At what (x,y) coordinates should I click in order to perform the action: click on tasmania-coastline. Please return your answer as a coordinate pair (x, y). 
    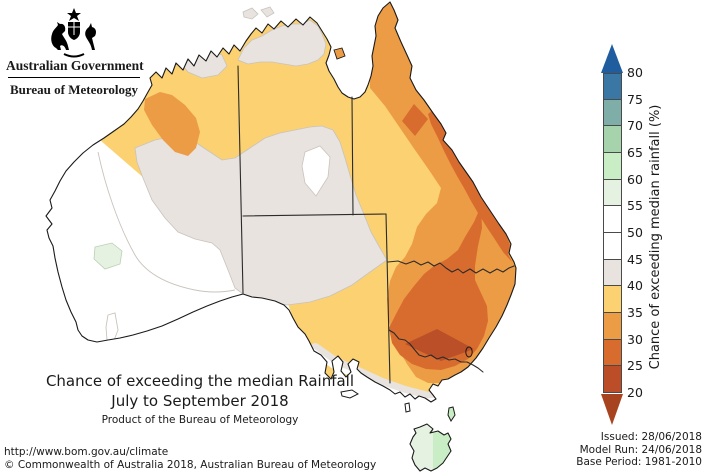
    Looking at the image, I should click on (430, 447).